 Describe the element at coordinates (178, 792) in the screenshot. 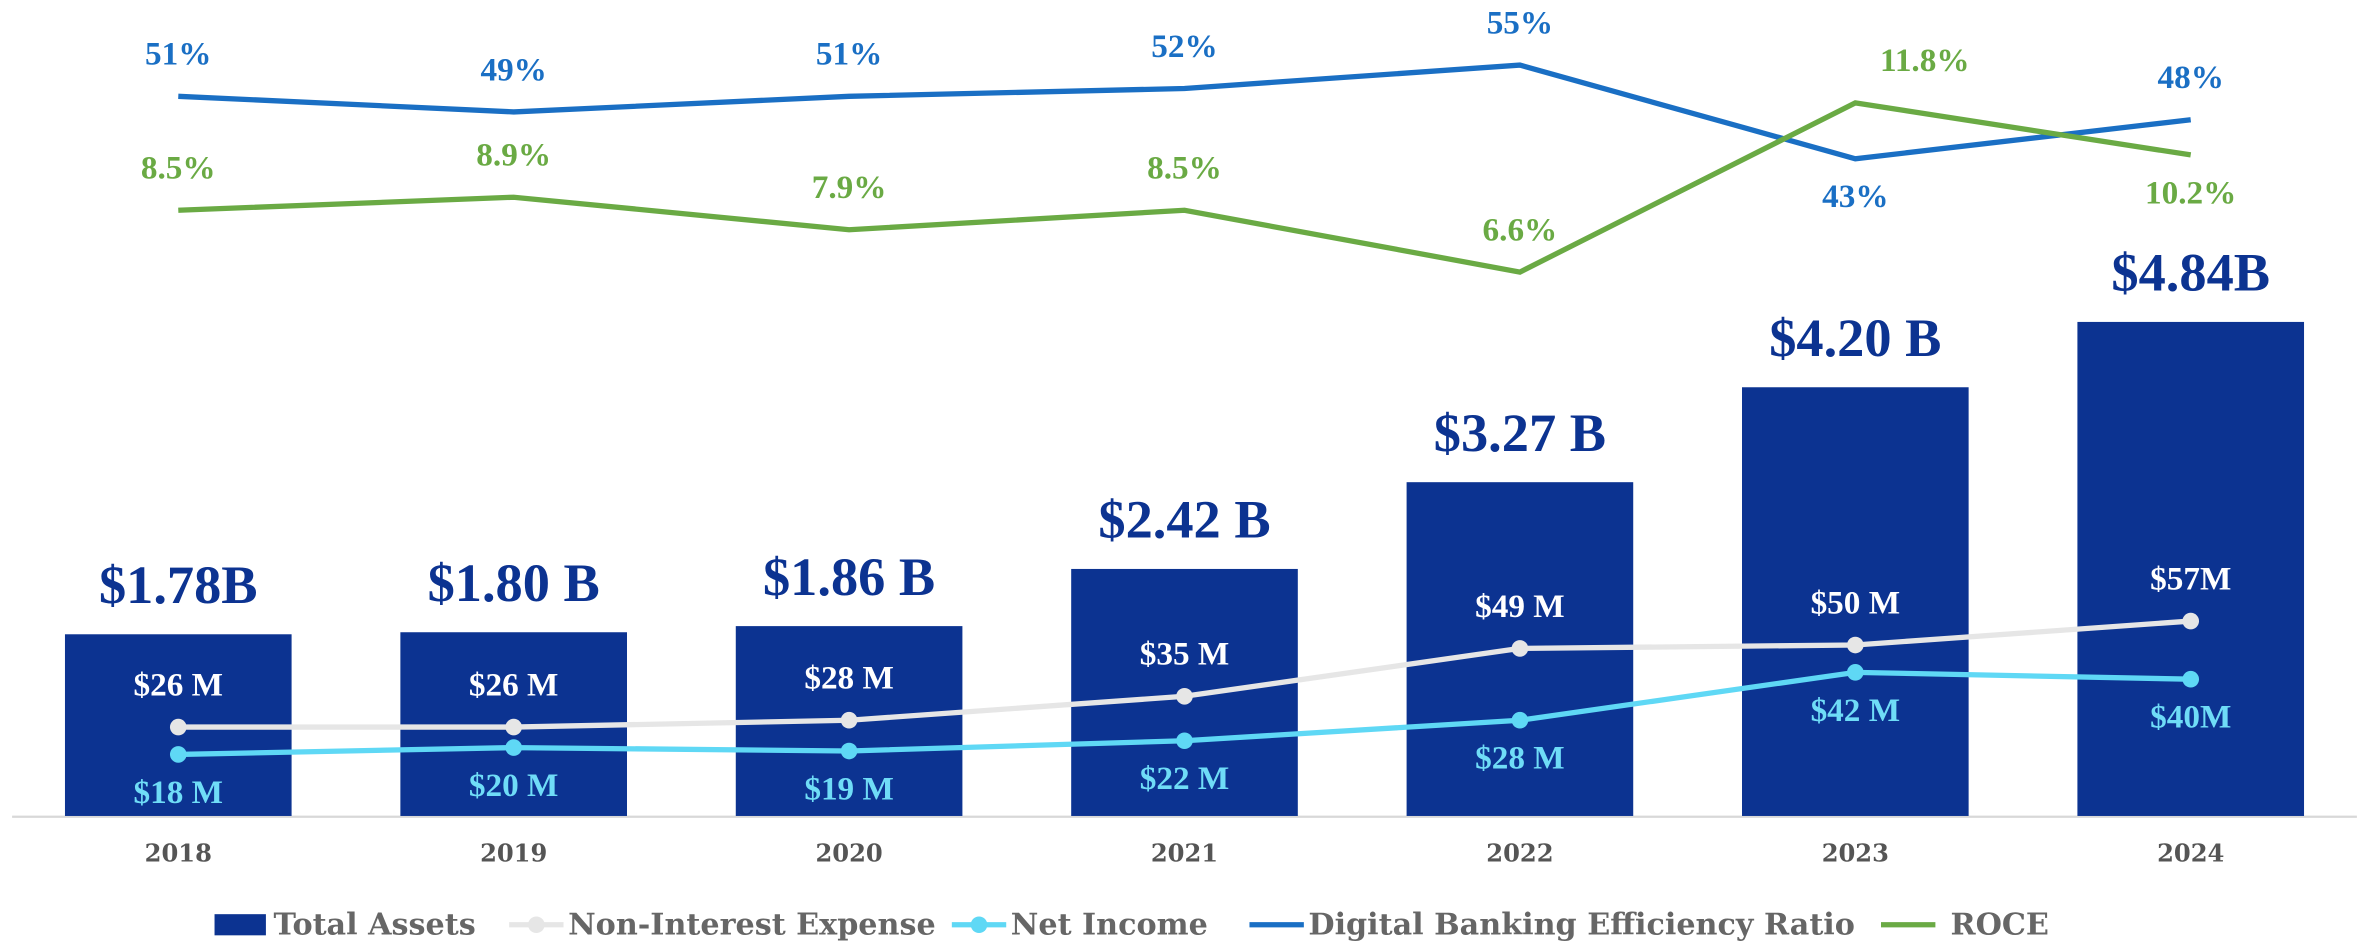

I see `line-label: $18 M` at that location.